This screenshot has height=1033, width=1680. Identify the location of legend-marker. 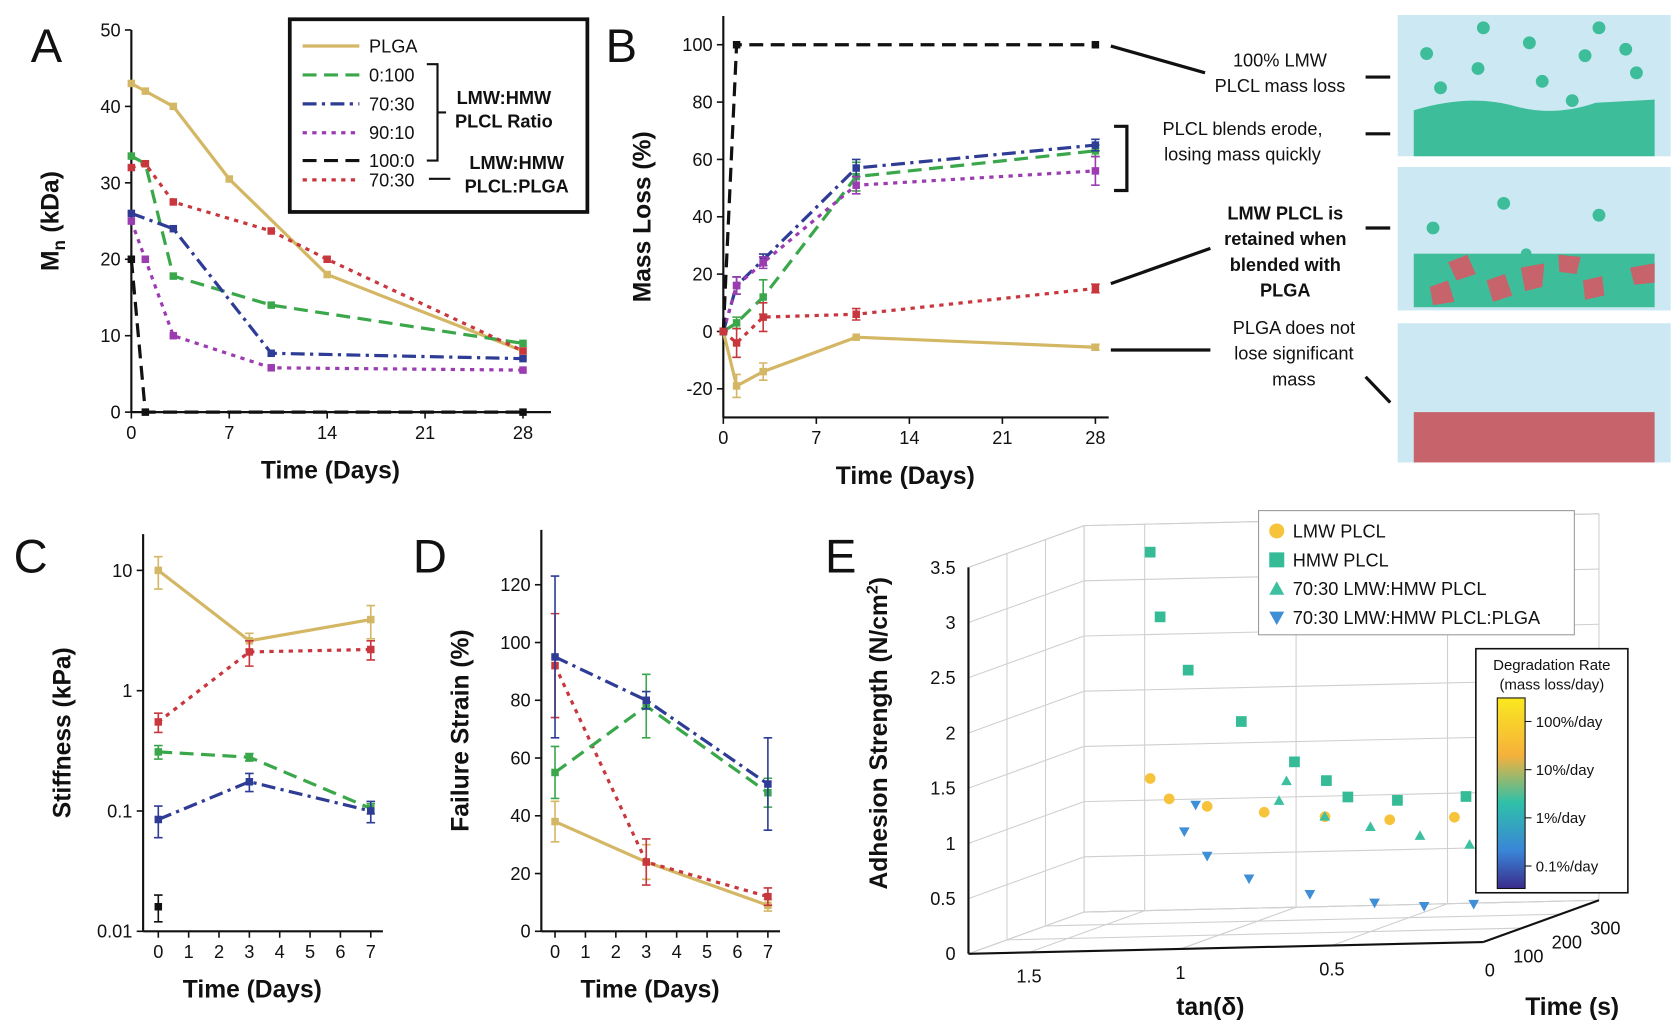
(1277, 560).